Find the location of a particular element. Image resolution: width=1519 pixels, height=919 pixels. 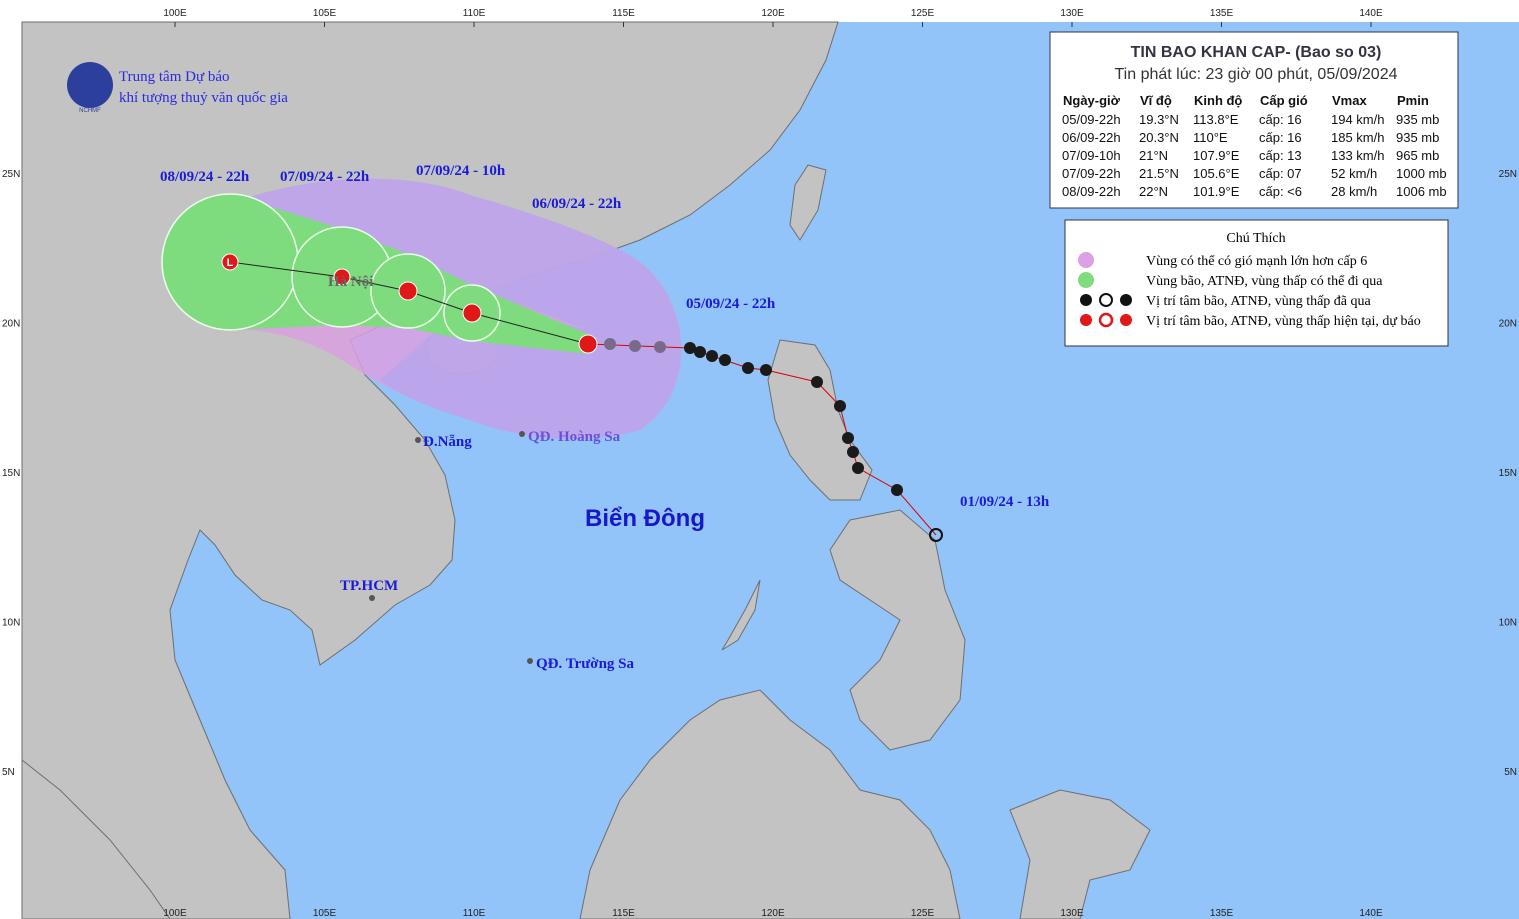

table-cell: 107.9°E is located at coordinates (1216, 155).